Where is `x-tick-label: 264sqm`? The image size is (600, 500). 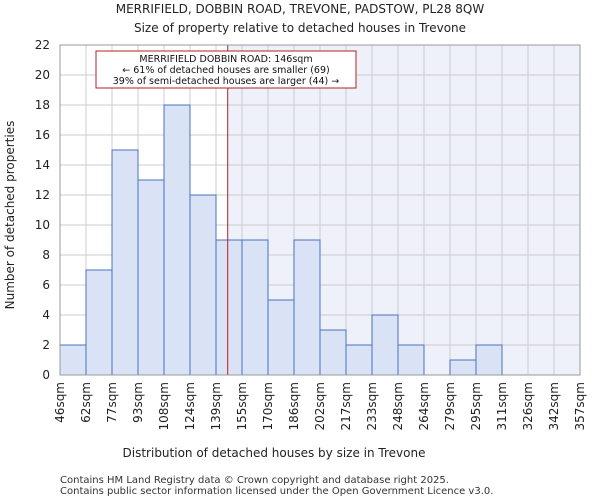
x-tick-label: 264sqm is located at coordinates (424, 406).